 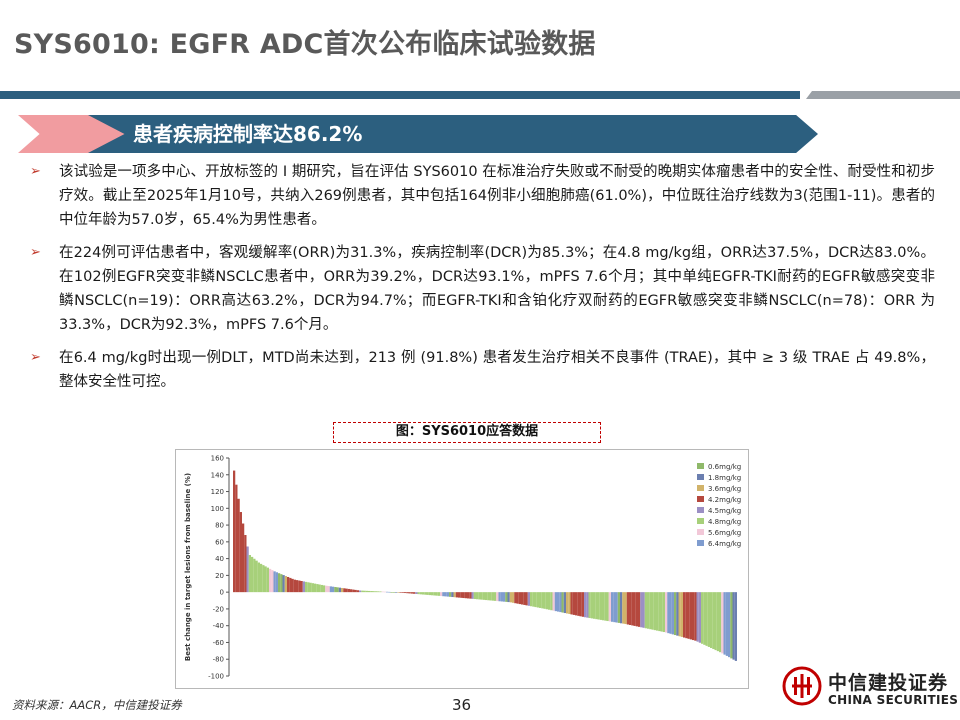 What do you see at coordinates (871, 691) in the screenshot?
I see `company-logo: 中信建投证券 CHINA SECURITIES` at bounding box center [871, 691].